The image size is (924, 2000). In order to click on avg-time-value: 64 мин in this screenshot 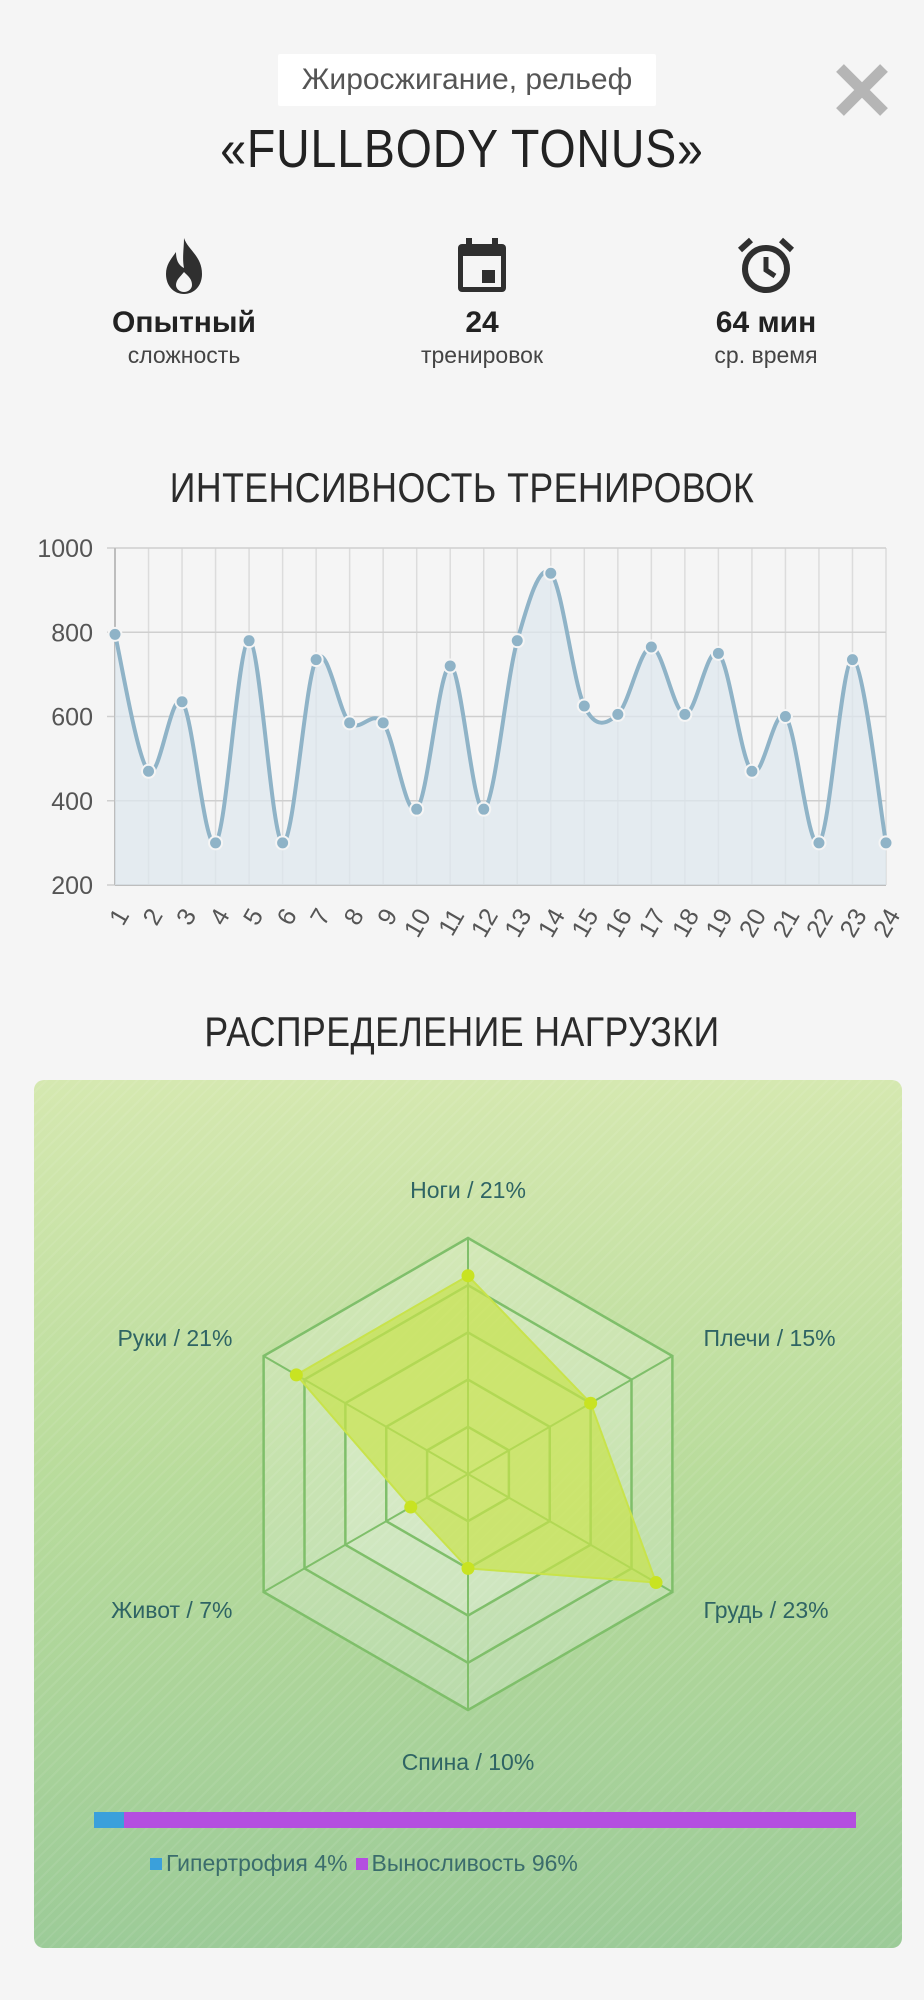, I will do `click(766, 322)`.